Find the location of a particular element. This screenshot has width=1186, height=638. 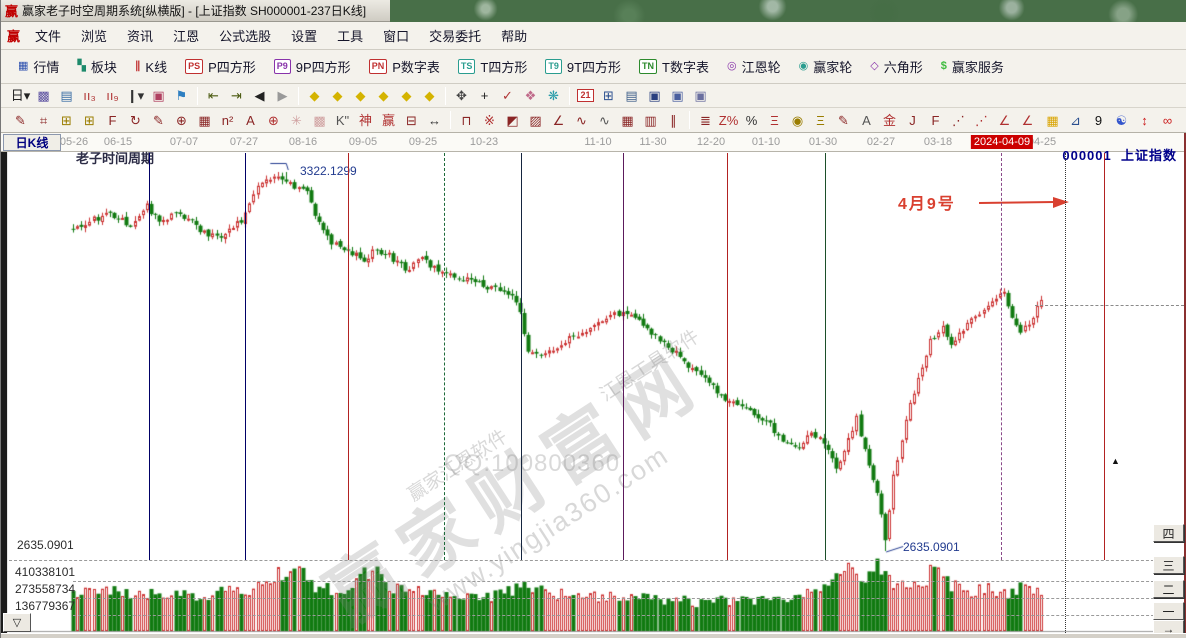

nine-t-square-button: T9 9T四方形 is located at coordinates (583, 66).